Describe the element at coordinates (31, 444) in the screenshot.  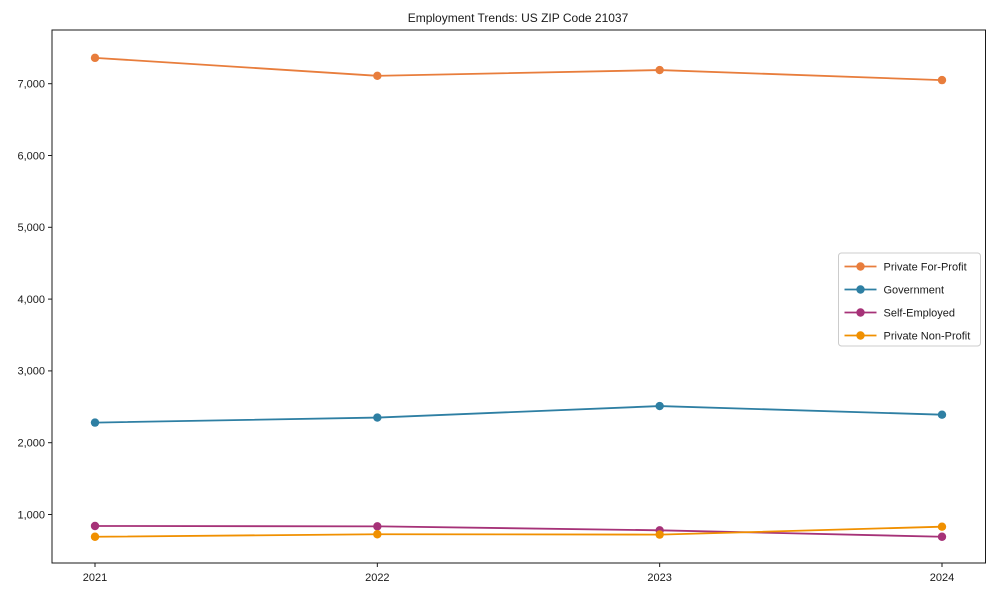
I see `y-tick-label: 2,000` at that location.